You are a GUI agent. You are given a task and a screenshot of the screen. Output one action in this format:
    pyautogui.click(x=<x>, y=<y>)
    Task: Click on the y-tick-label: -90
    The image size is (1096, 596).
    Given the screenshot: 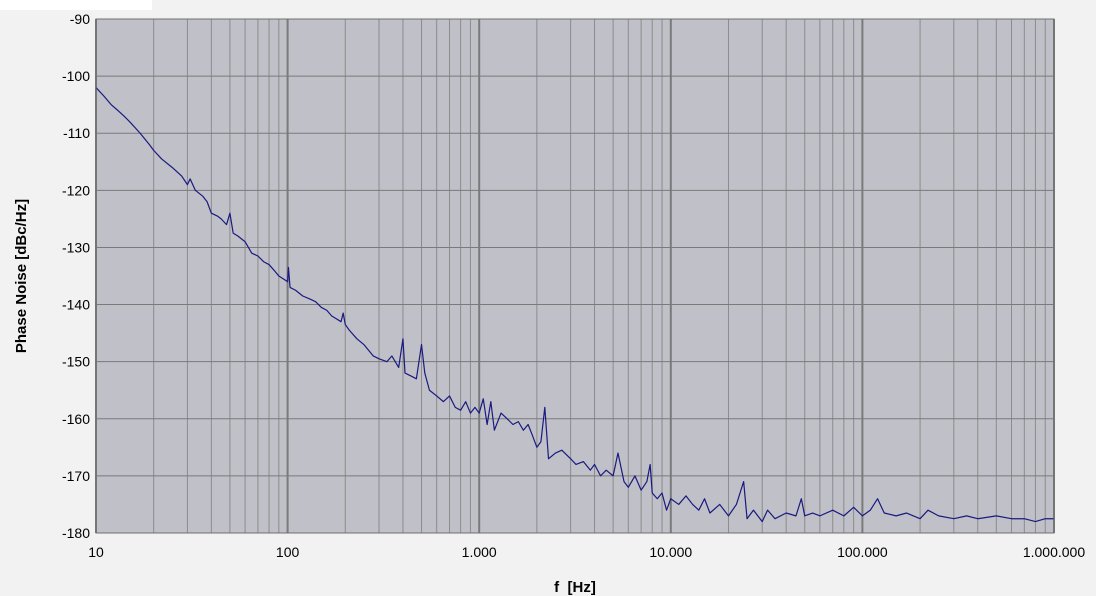 What is the action you would take?
    pyautogui.click(x=80, y=19)
    